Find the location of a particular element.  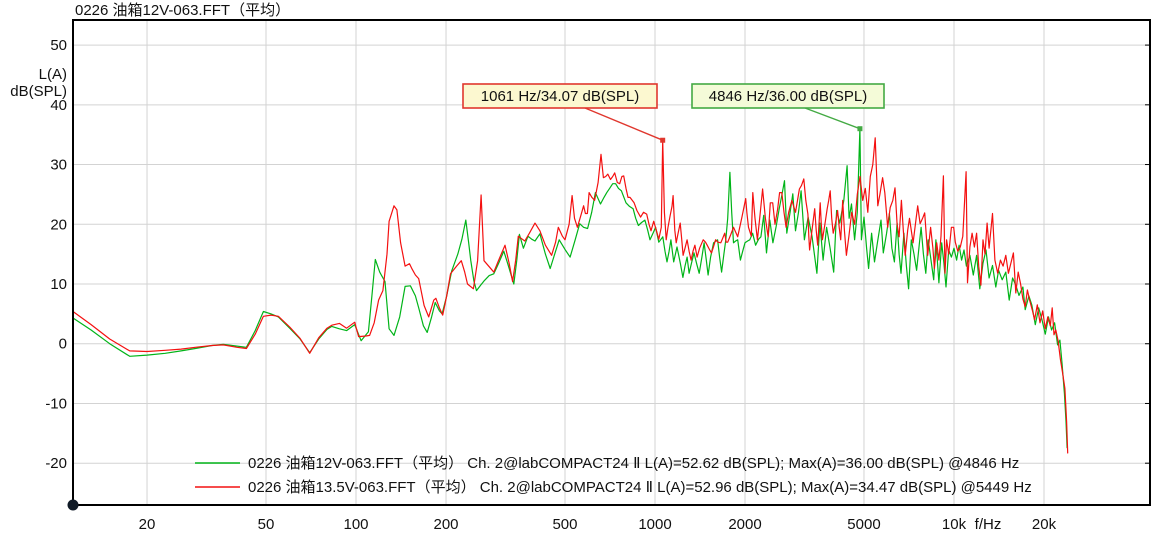

y-tick-label: -20 is located at coordinates (56, 463).